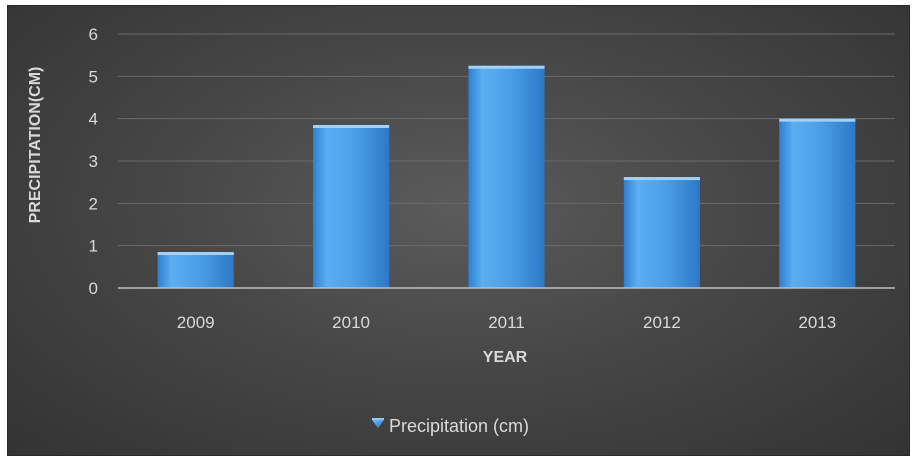  I want to click on bar-2013, so click(817, 203).